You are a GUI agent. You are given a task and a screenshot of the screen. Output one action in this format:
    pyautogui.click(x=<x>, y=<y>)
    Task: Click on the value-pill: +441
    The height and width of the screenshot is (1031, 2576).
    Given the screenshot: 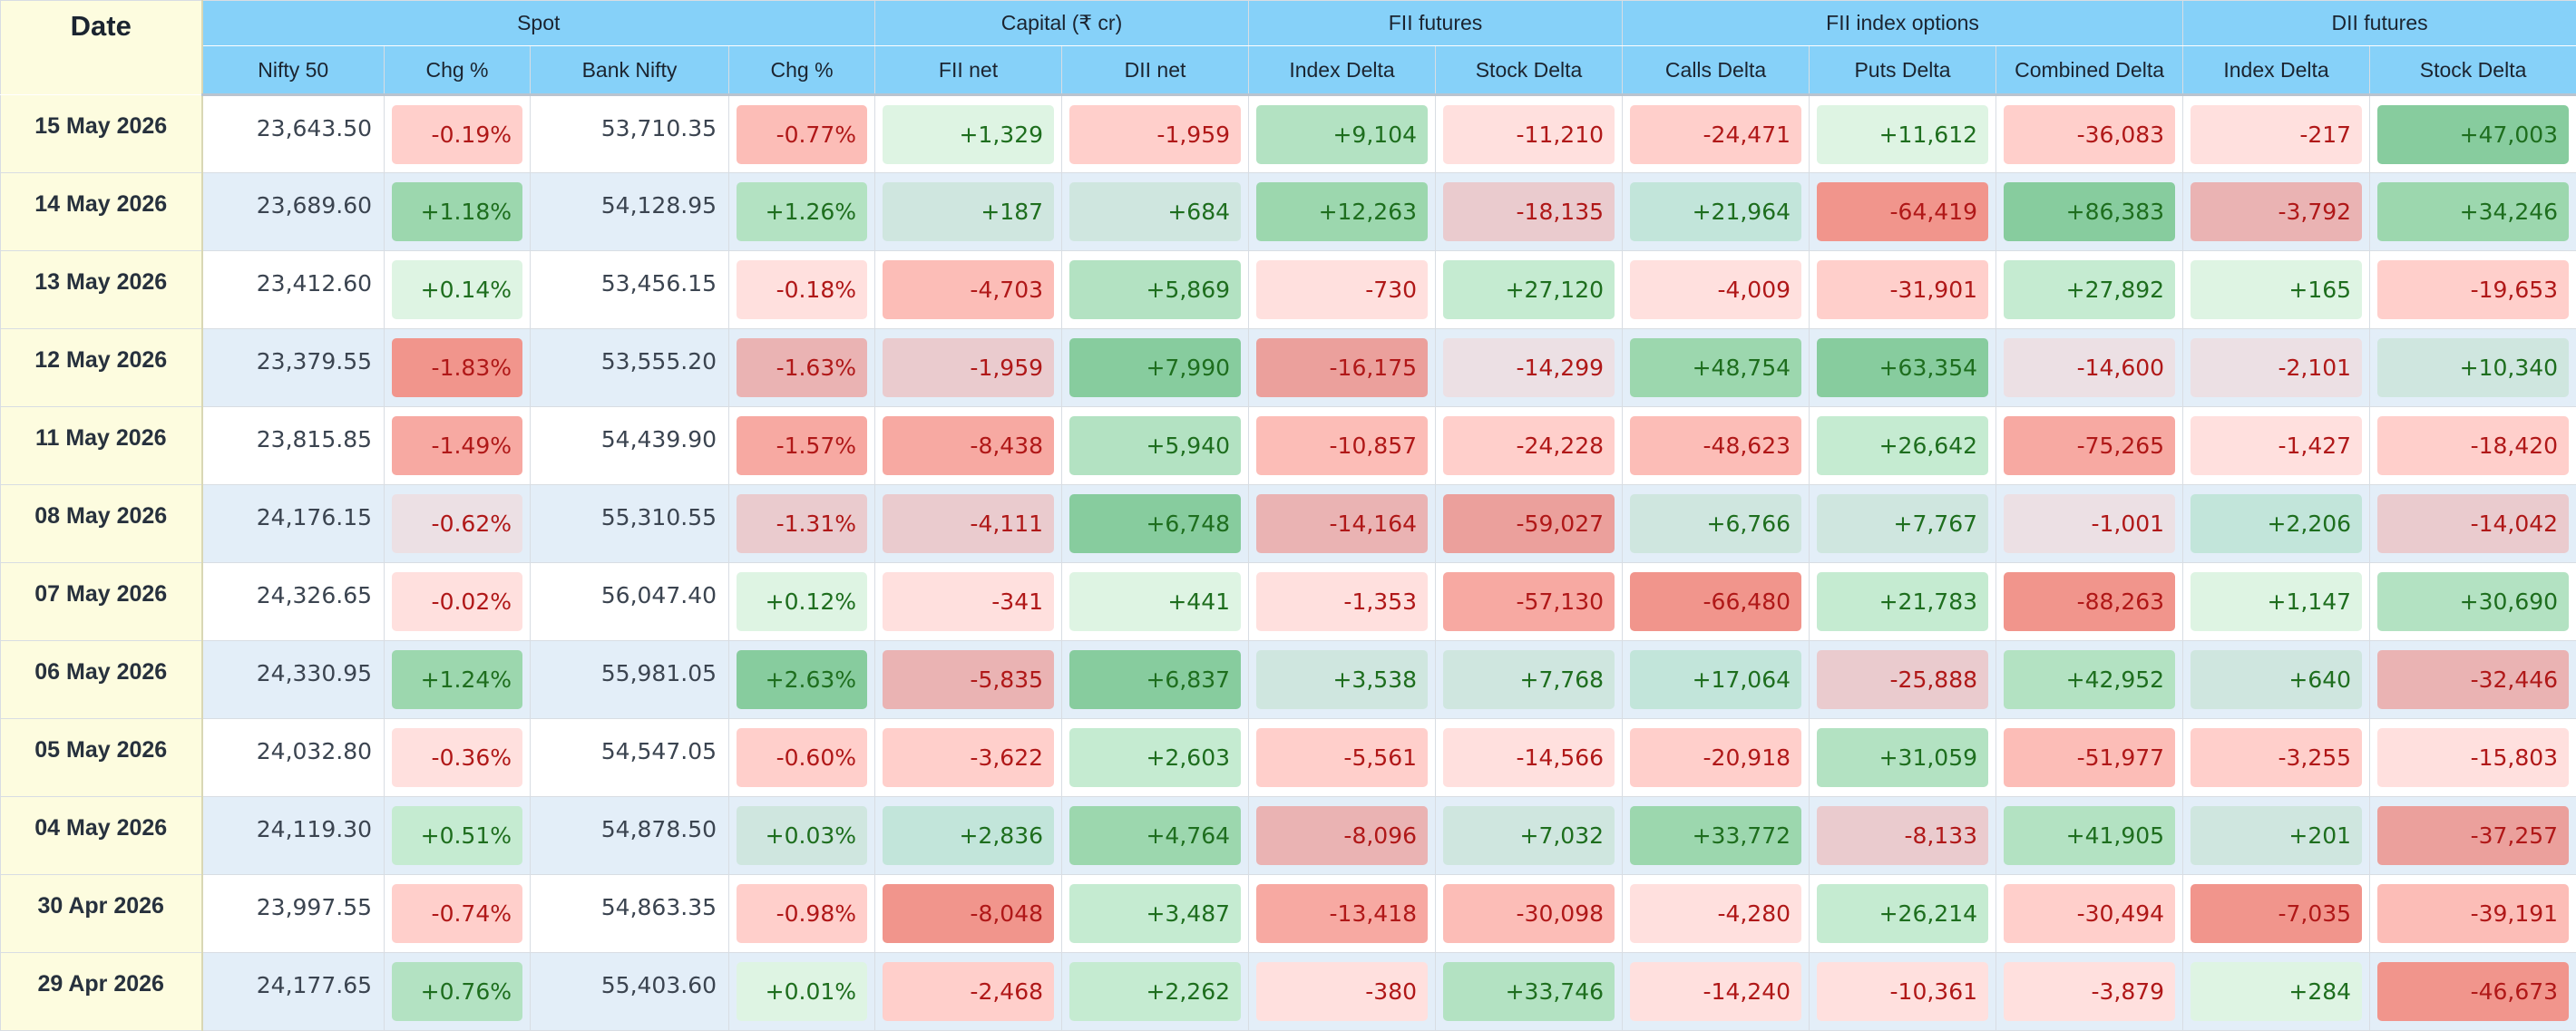 What is the action you would take?
    pyautogui.click(x=1155, y=601)
    